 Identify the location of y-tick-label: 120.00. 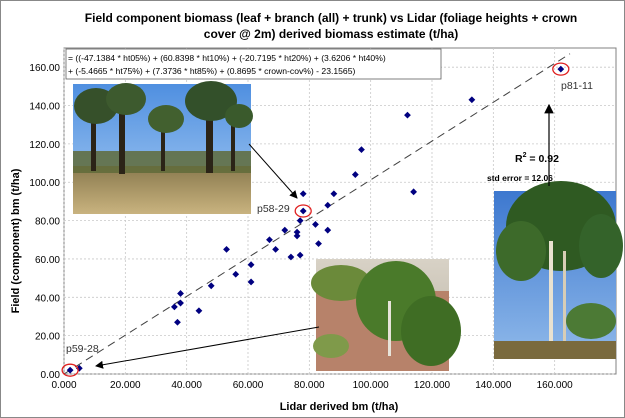
(44, 145).